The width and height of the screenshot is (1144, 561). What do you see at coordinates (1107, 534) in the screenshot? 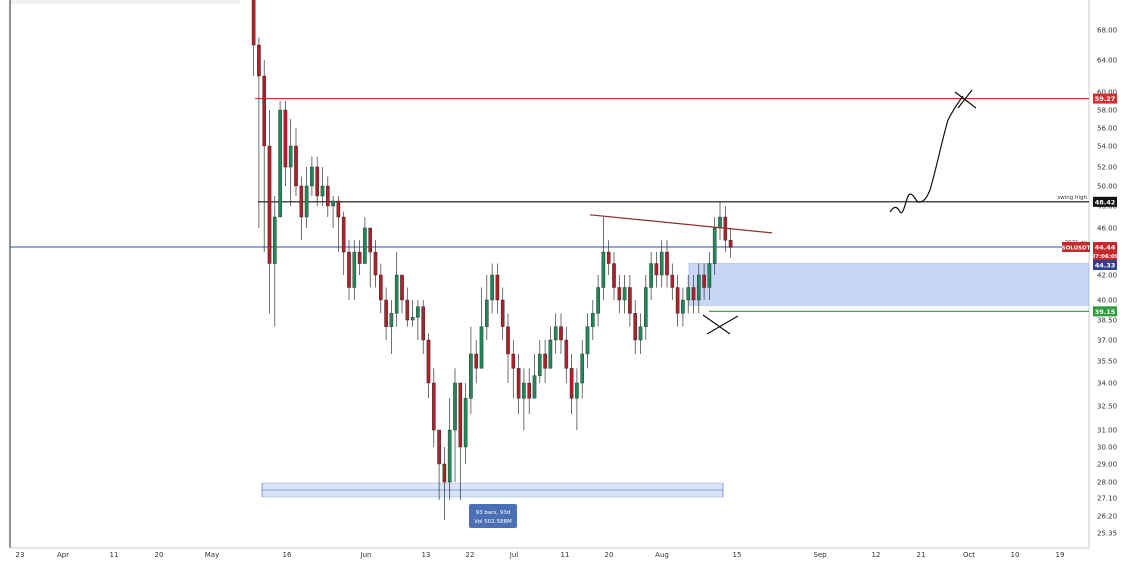
I see `y-tick-label: 25.35` at bounding box center [1107, 534].